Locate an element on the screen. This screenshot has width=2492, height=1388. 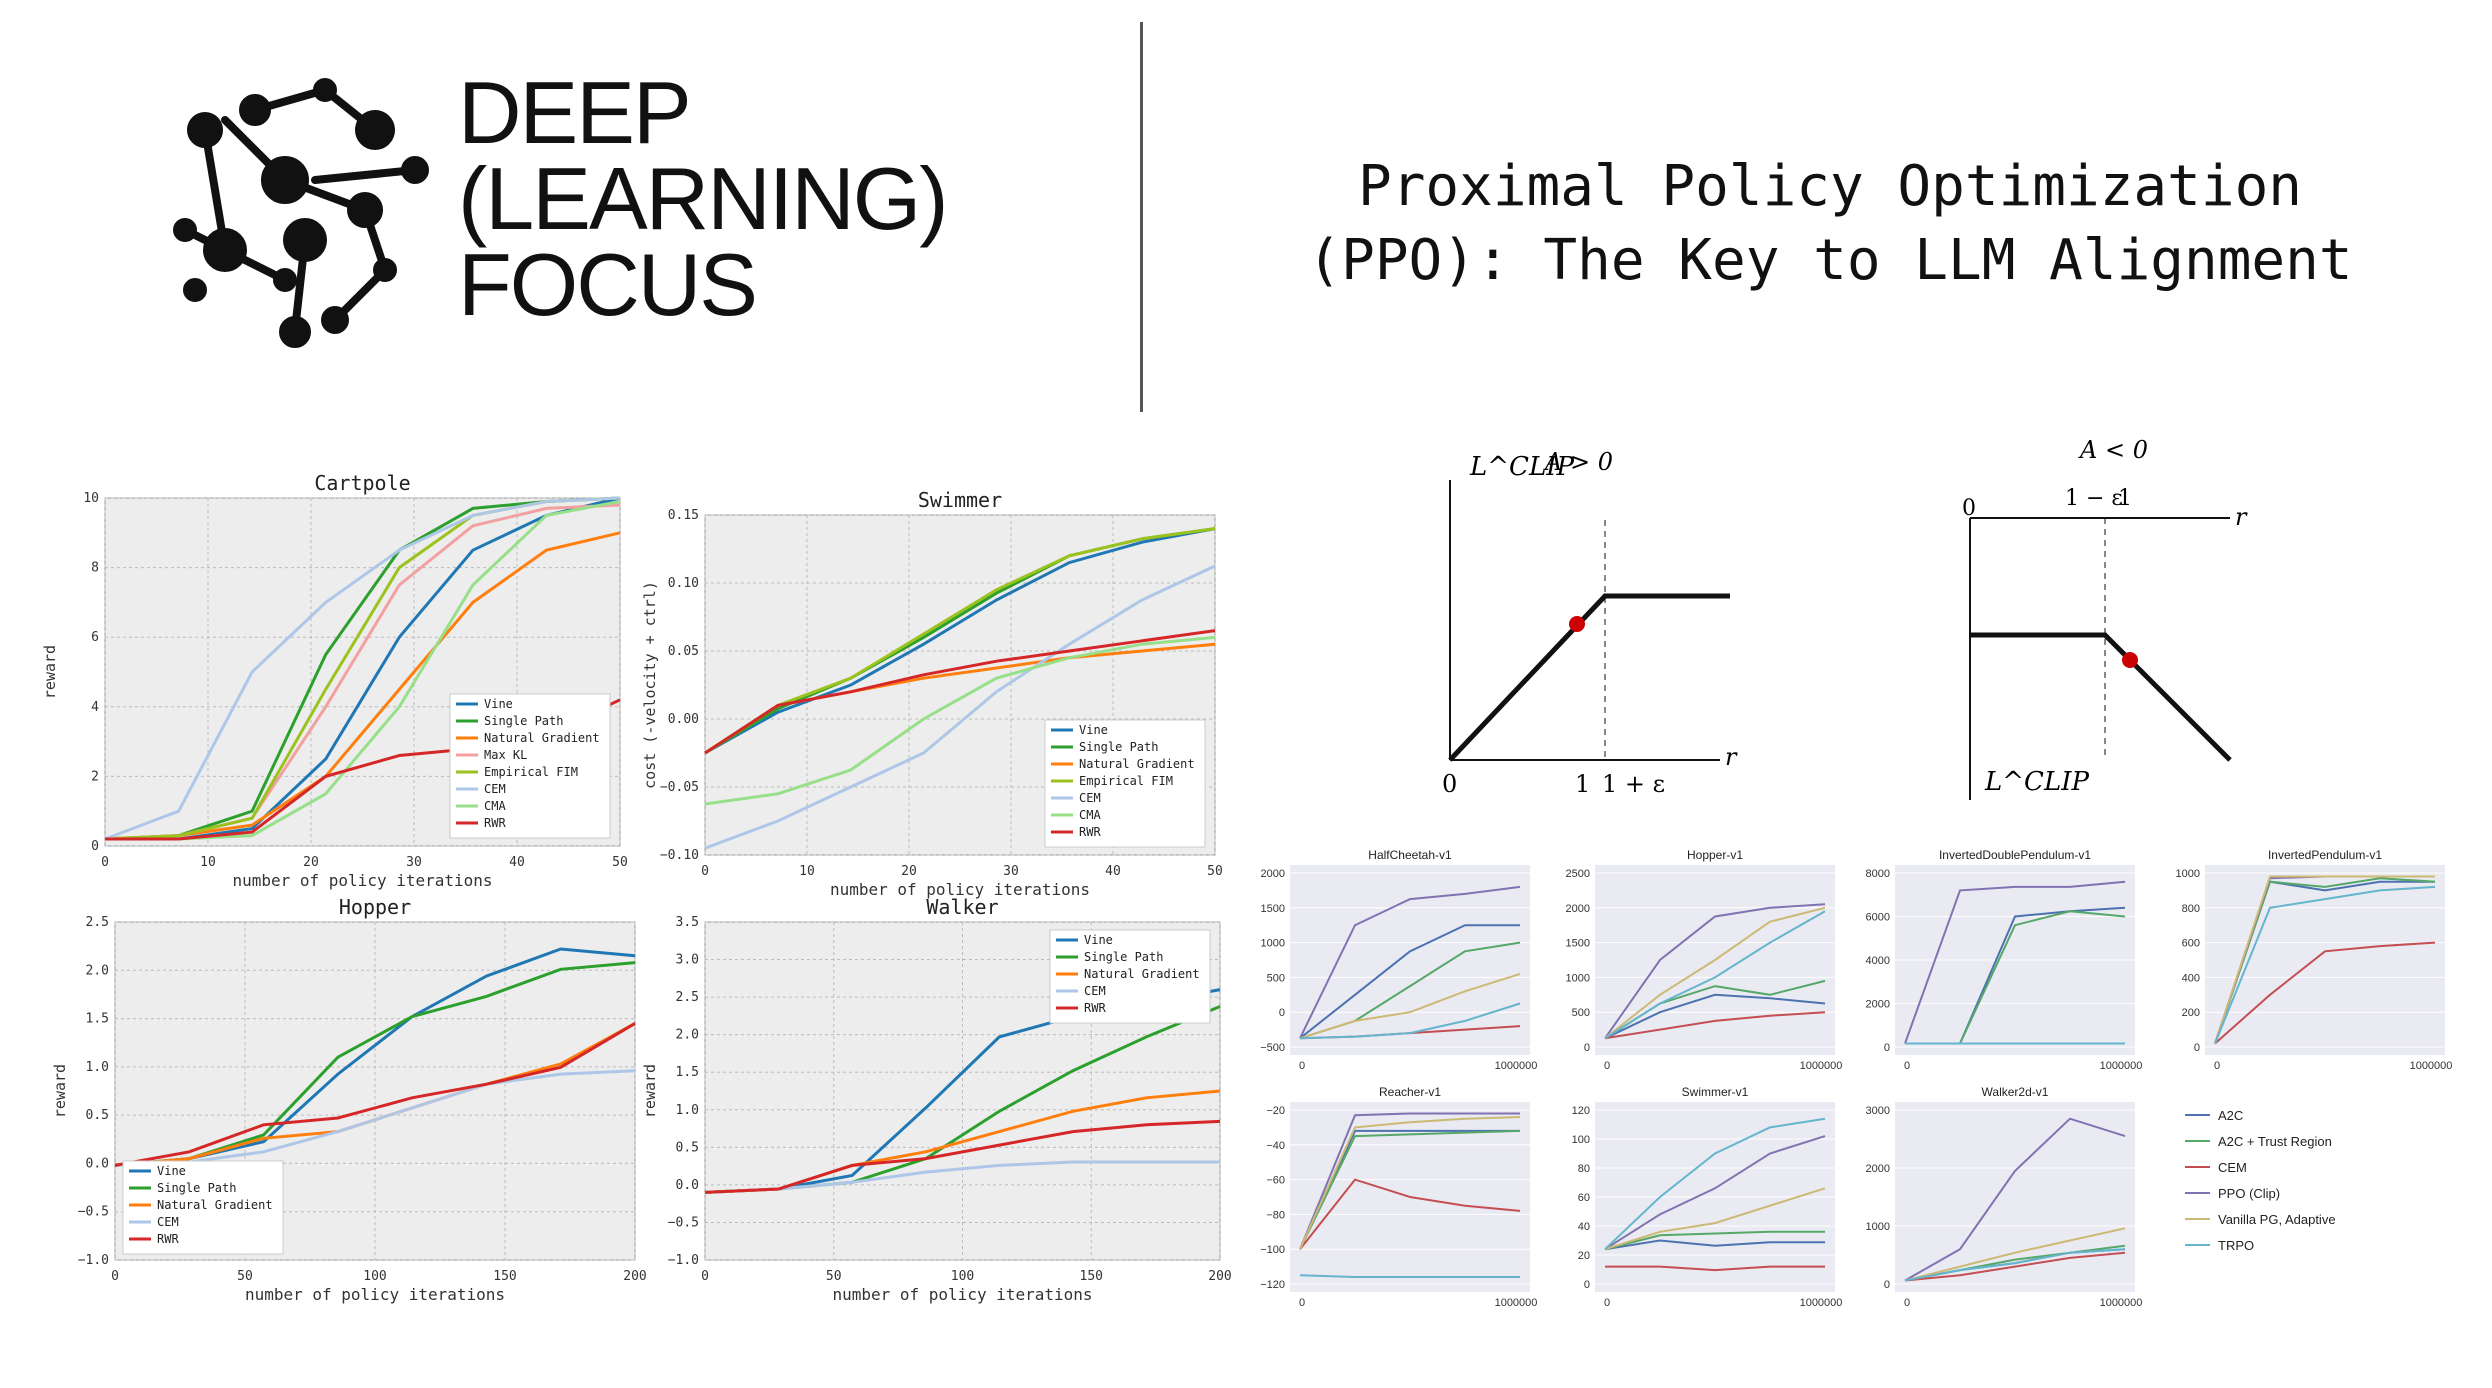
y-tick-label: −60 is located at coordinates (1275, 1181).